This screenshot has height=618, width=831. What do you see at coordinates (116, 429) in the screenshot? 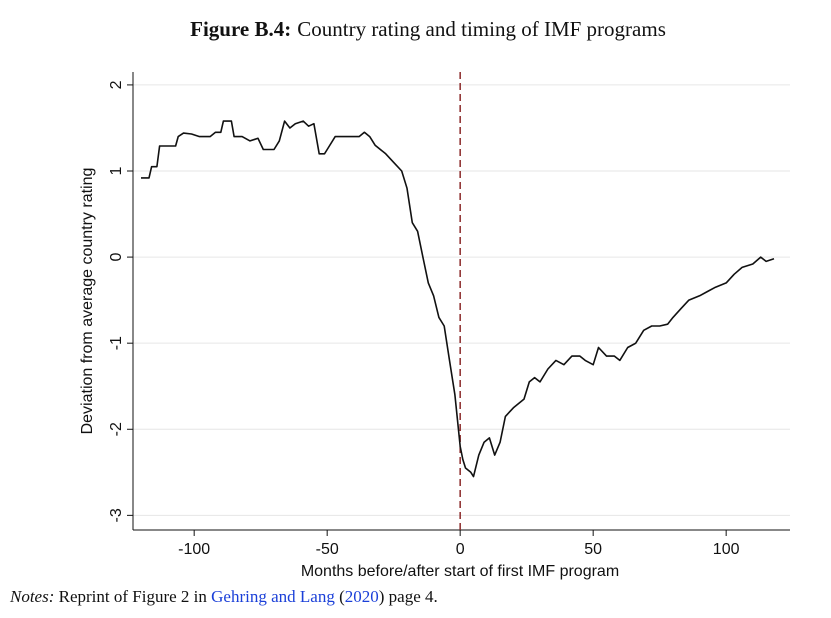
I see `y-tick-label: -2` at bounding box center [116, 429].